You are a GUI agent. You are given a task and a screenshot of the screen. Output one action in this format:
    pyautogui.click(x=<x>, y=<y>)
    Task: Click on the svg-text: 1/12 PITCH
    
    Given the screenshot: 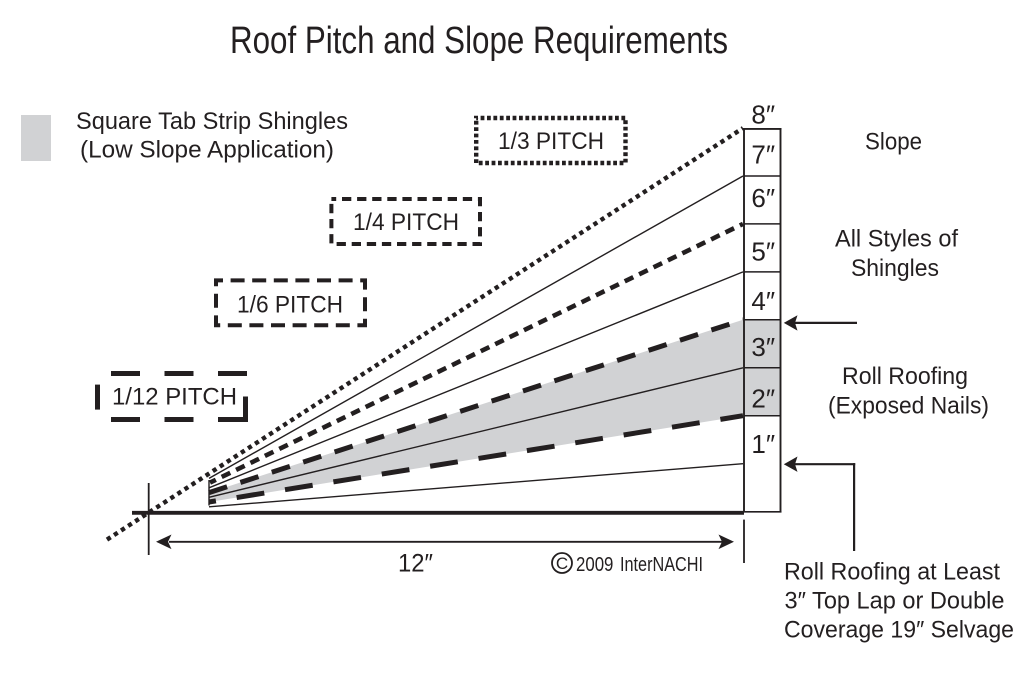 What is the action you would take?
    pyautogui.click(x=174, y=397)
    